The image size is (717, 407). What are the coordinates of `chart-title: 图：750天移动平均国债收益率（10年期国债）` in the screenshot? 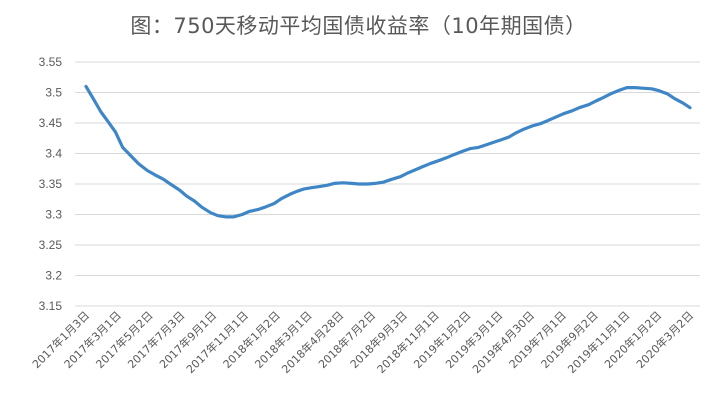 It's located at (358, 26).